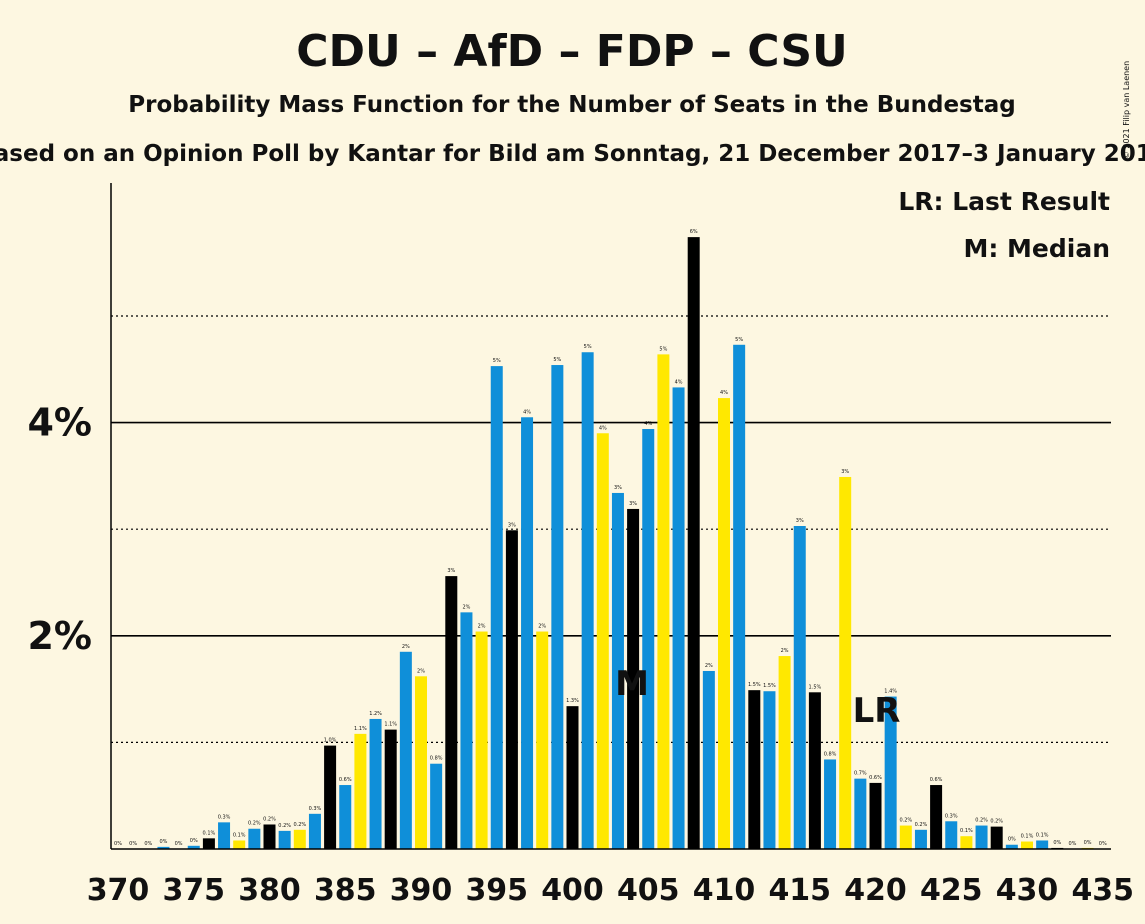  What do you see at coordinates (572, 701) in the screenshot?
I see `bar-label: 1.3%` at bounding box center [572, 701].